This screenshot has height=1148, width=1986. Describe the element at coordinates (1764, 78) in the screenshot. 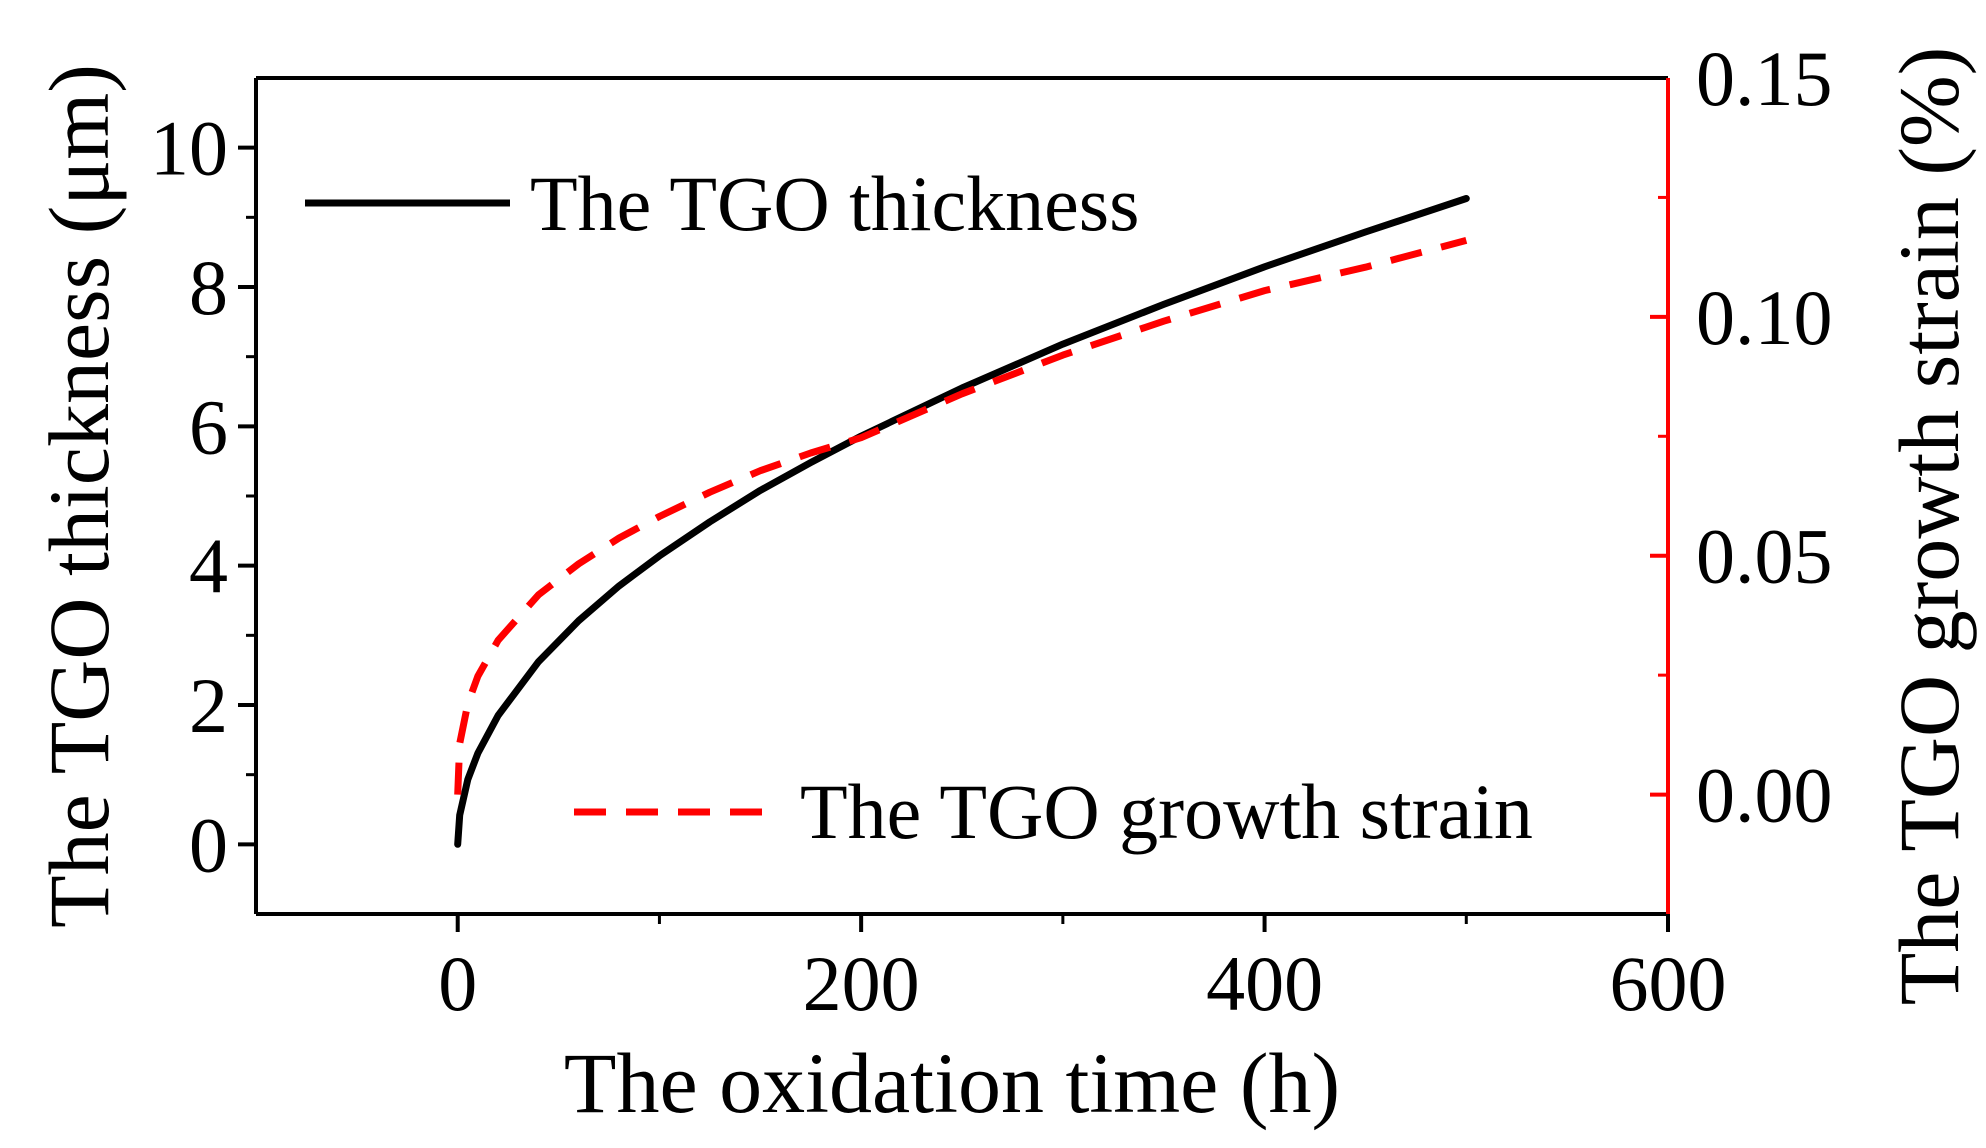

I see `y2-tick-label: 0.15` at that location.